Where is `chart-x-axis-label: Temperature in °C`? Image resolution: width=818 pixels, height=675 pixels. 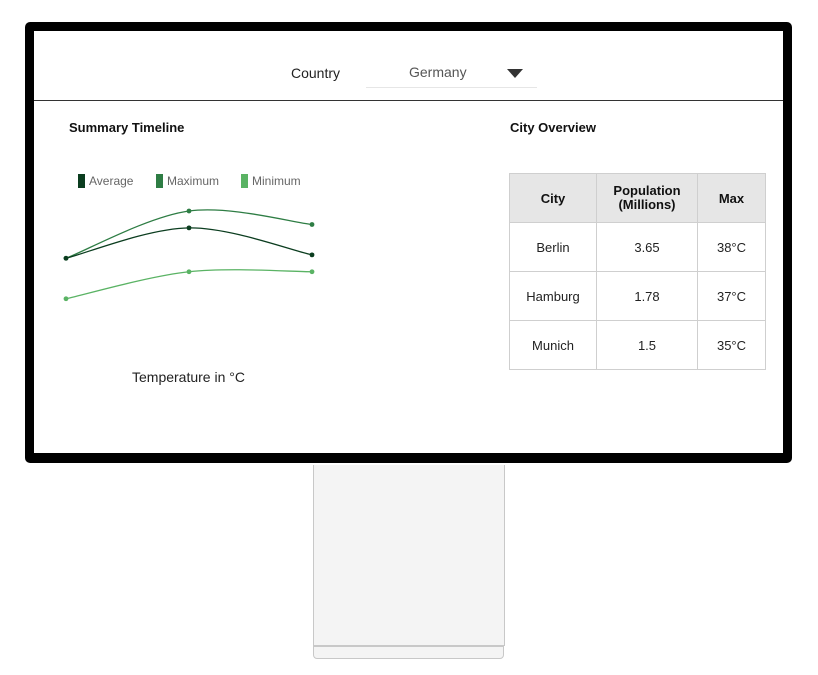 chart-x-axis-label: Temperature in °C is located at coordinates (188, 377).